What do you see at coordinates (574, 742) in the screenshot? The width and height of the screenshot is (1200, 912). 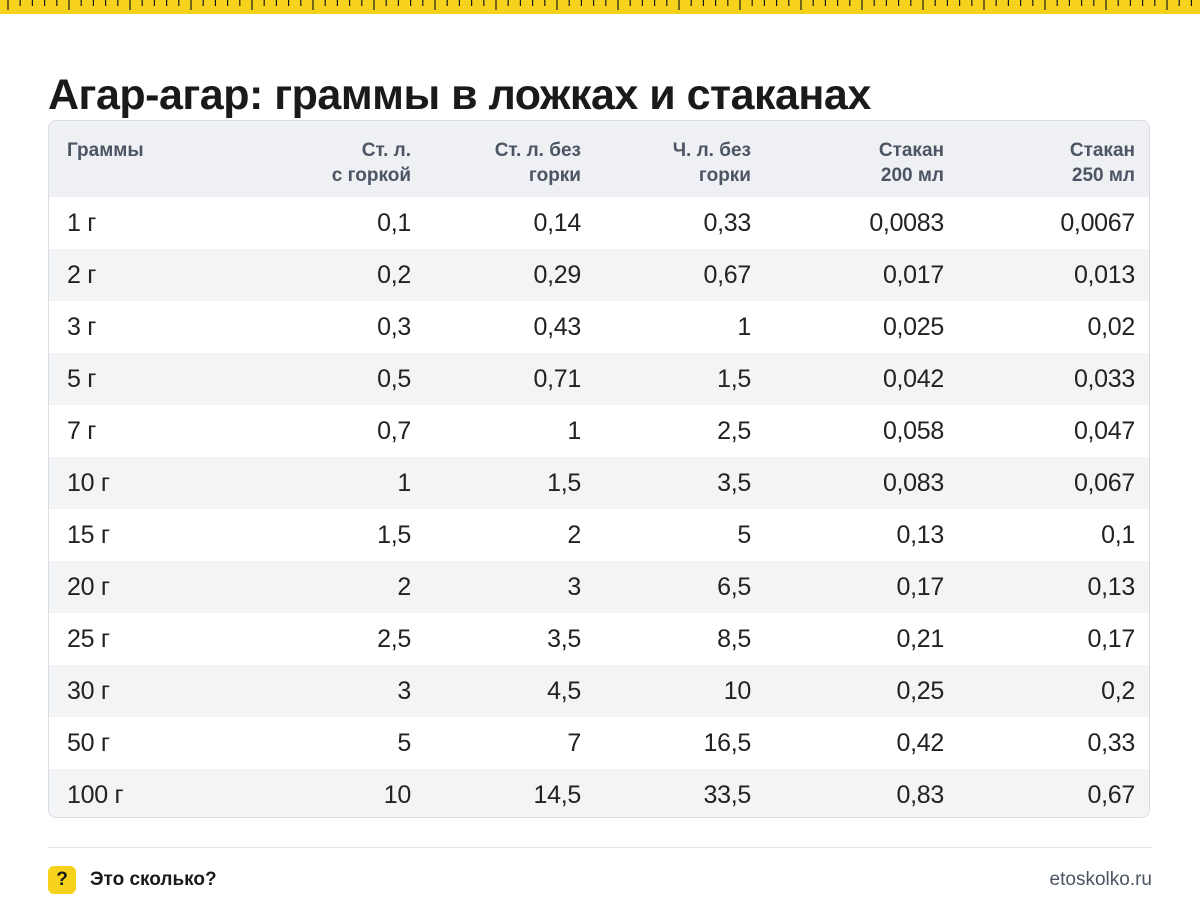 I see `value-cell: 7` at bounding box center [574, 742].